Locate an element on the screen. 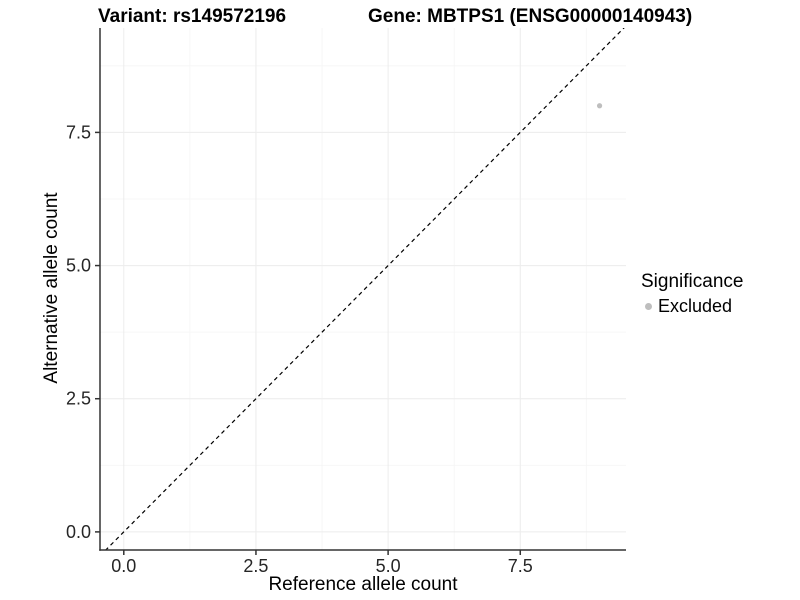  y-tick-label: 0.0 is located at coordinates (78, 532).